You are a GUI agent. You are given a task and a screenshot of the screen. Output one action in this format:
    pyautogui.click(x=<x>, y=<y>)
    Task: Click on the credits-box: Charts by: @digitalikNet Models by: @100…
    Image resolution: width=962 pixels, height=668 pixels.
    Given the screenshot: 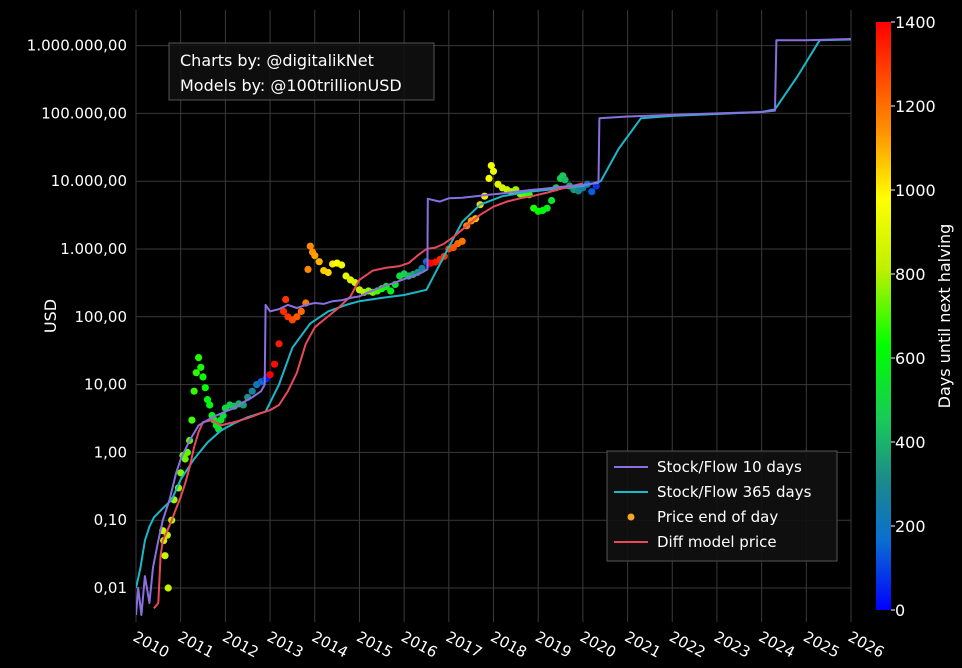 What is the action you would take?
    pyautogui.click(x=301, y=71)
    